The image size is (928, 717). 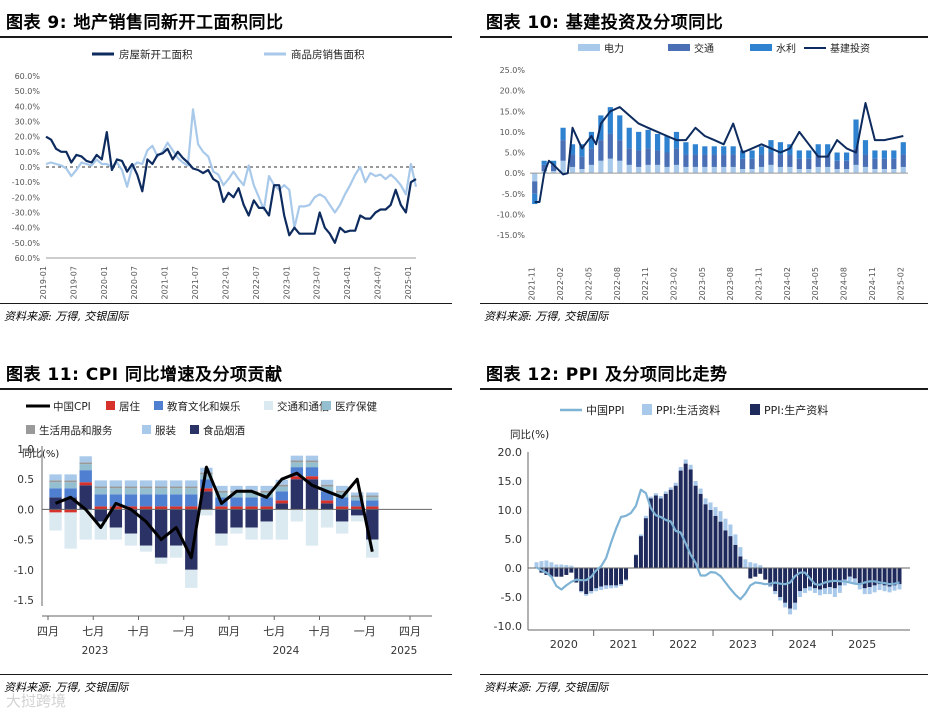 I want to click on legend-label-2: PPI:生产资料, so click(x=796, y=410).